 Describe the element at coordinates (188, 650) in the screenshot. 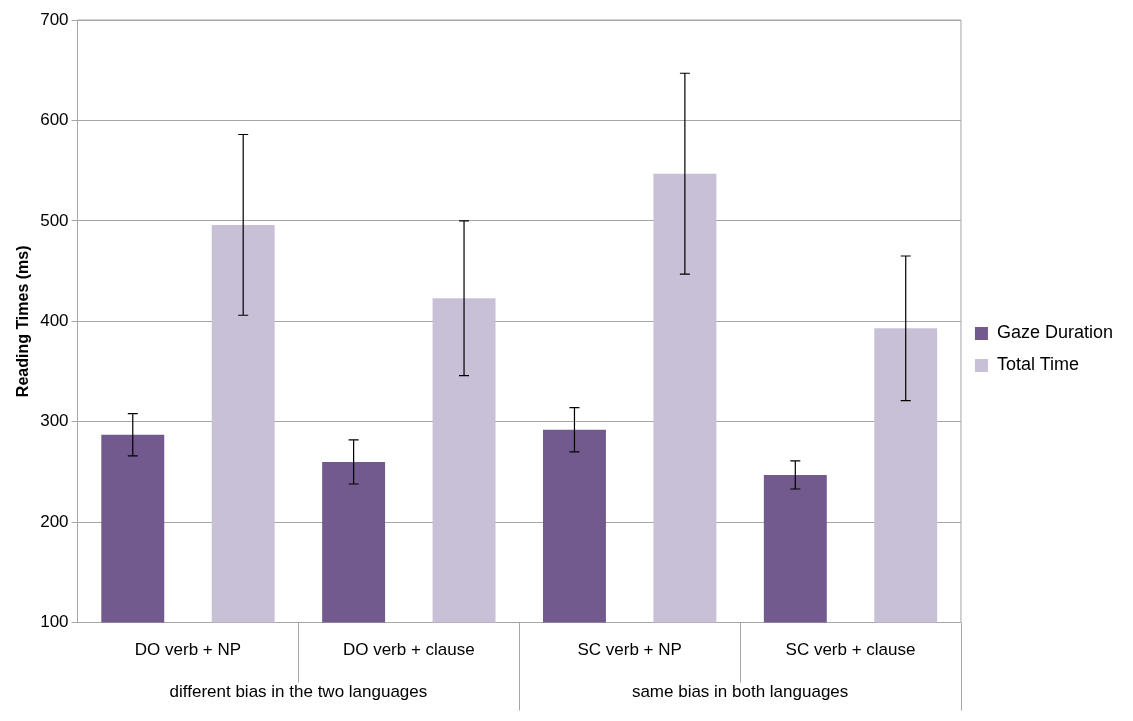

I see `x-tick-label: DO verb + NP` at that location.